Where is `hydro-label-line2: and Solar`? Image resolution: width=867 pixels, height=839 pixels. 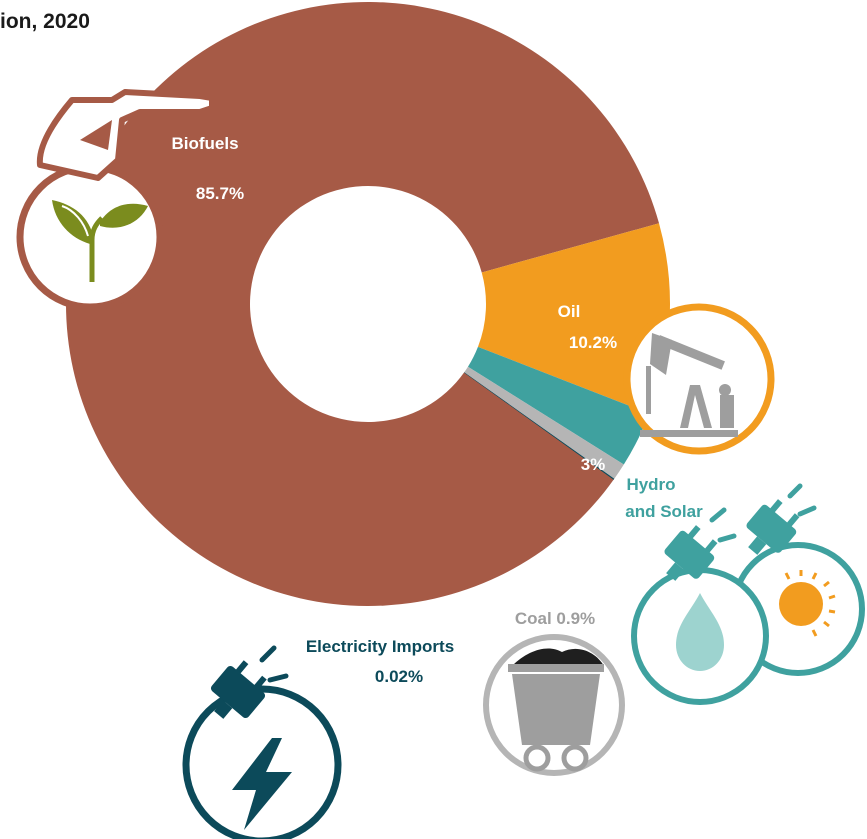
hydro-label-line2: and Solar is located at coordinates (664, 511).